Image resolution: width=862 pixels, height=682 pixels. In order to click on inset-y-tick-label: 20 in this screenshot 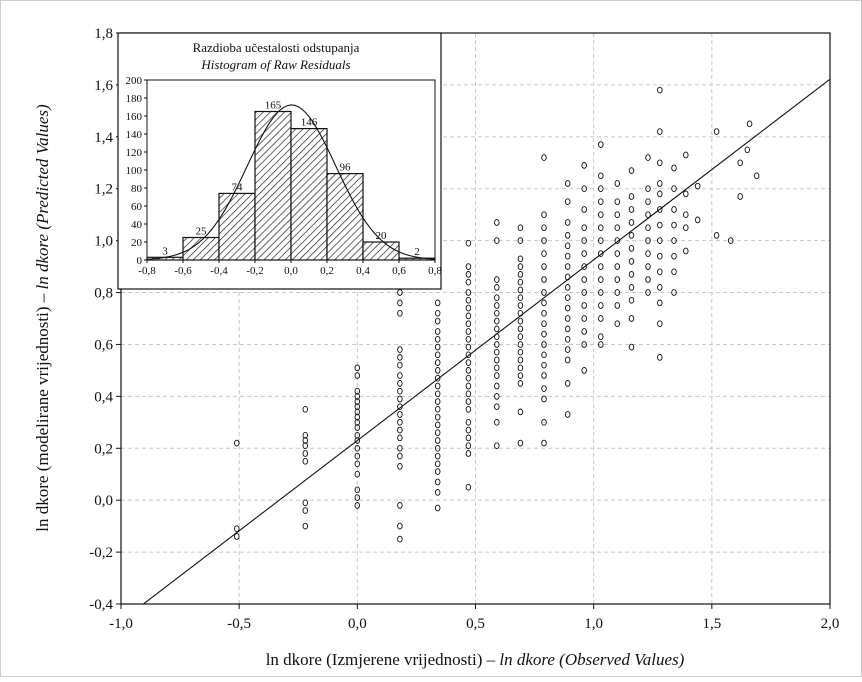, I will do `click(137, 243)`.